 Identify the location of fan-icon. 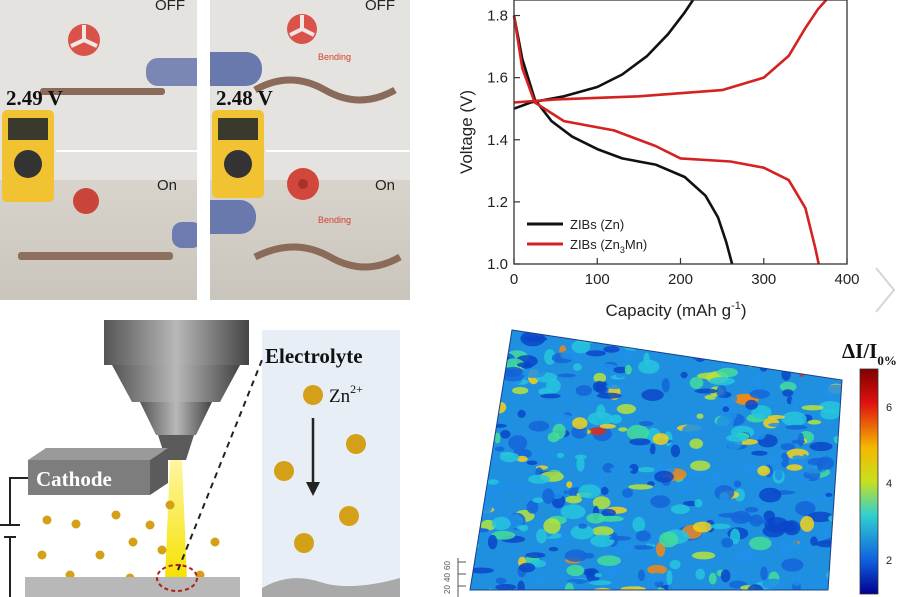
(302, 29).